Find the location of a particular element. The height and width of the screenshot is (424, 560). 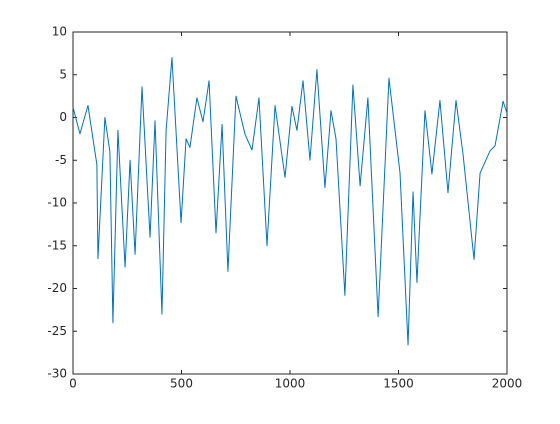

y-tick-label: 10 is located at coordinates (59, 32).